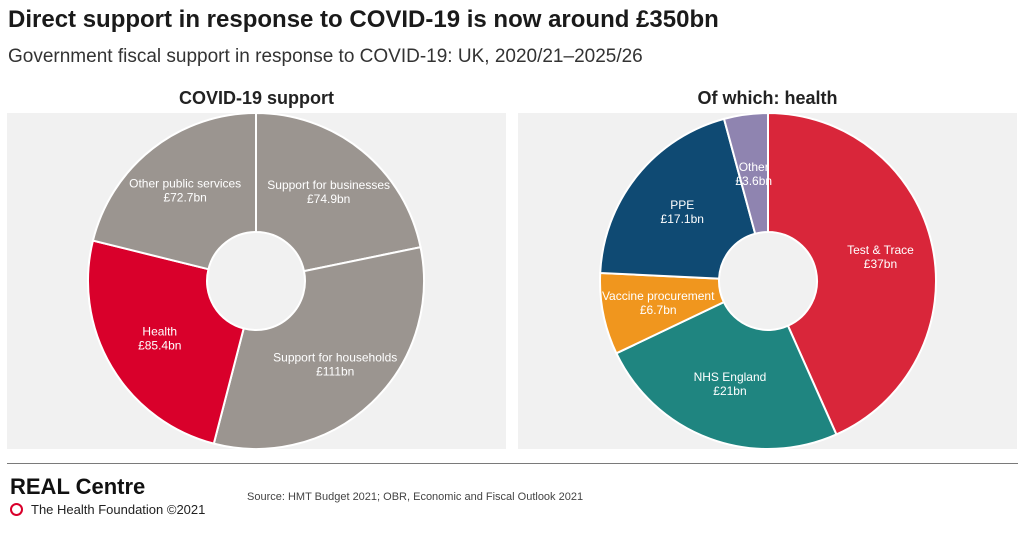 The image size is (1024, 536). Describe the element at coordinates (256, 98) in the screenshot. I see `left-chart-title: COVID-19 support` at that location.